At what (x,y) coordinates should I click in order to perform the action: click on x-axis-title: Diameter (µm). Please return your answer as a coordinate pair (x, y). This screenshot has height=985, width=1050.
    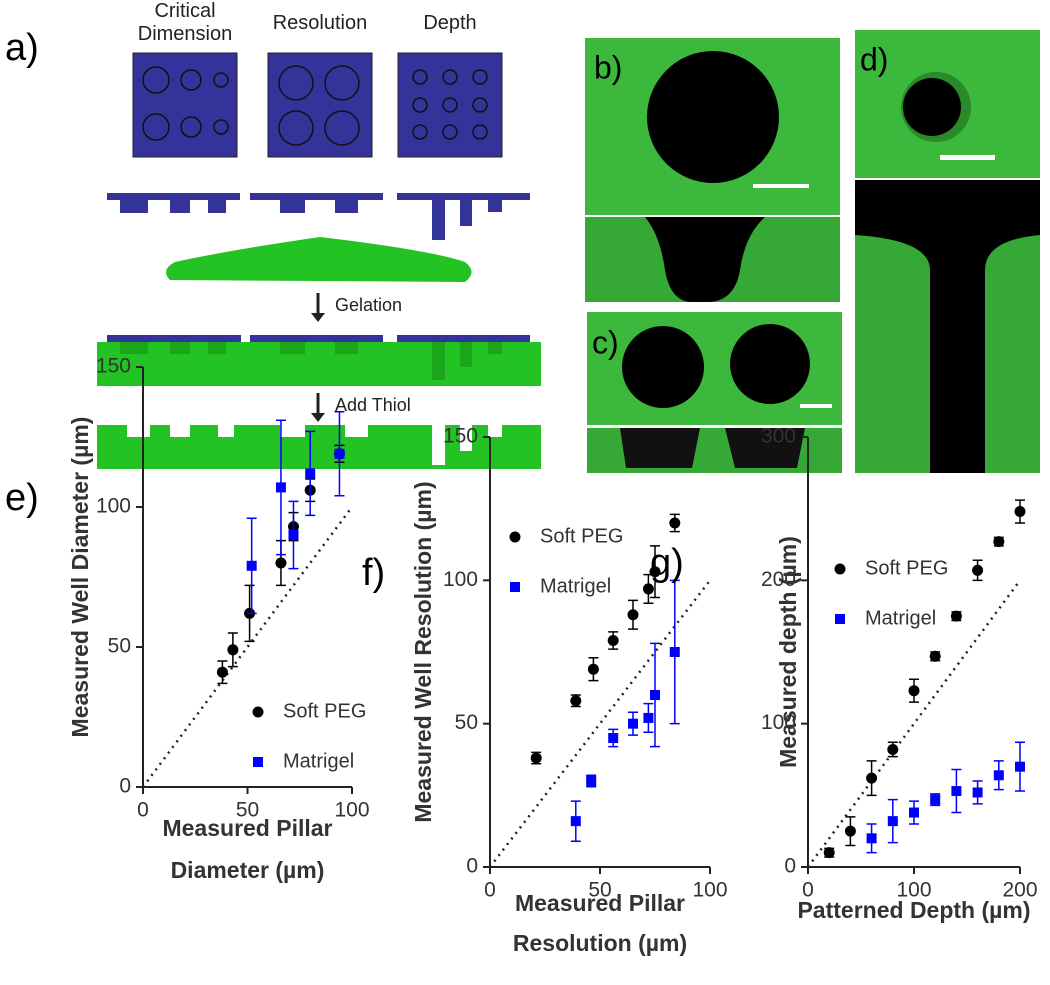
    Looking at the image, I should click on (248, 870).